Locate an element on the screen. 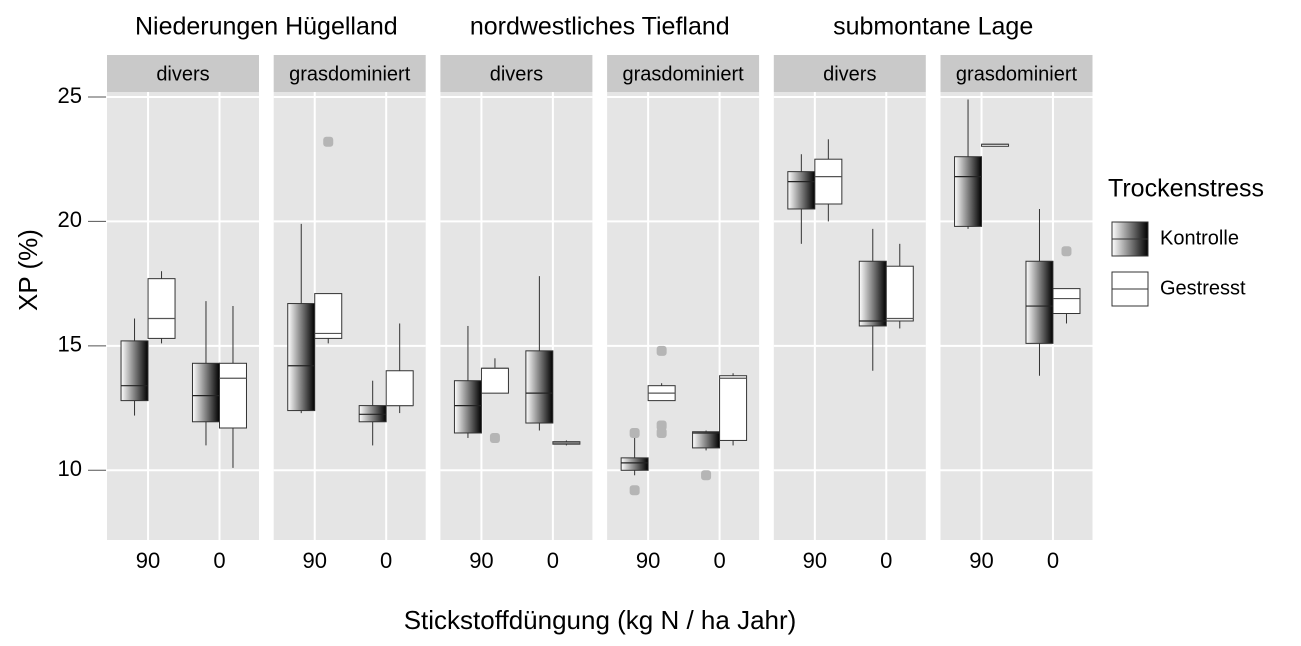 The image size is (1301, 646). y-tick-label: 10 is located at coordinates (70, 468).